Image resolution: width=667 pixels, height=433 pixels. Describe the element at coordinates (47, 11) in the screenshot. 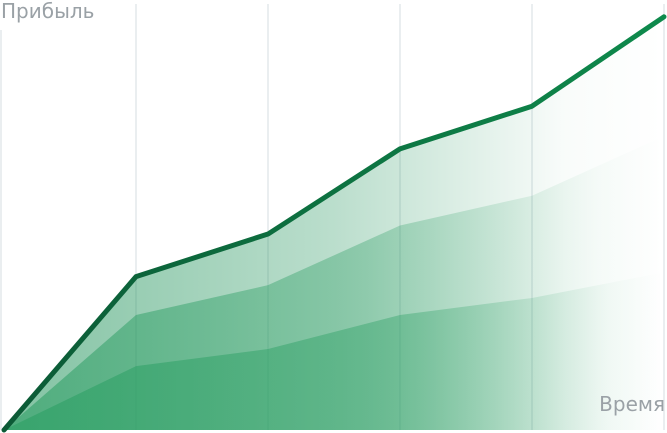

I see `y-axis-label: Прибыль` at that location.